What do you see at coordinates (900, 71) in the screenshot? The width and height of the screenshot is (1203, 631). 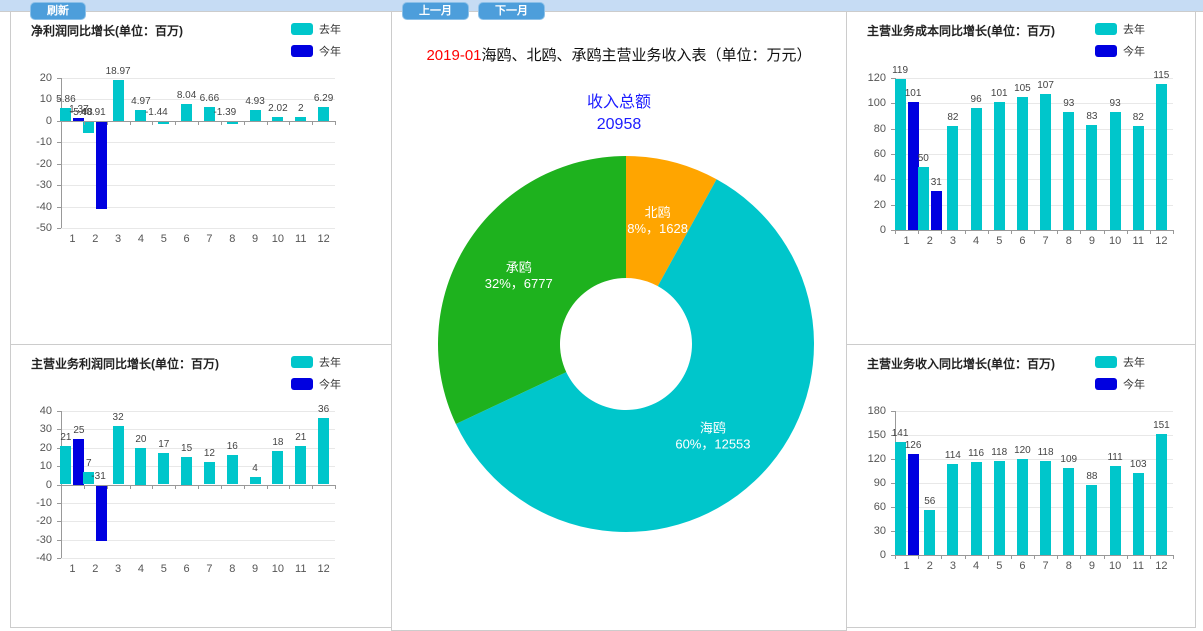 I see `bar-value-label: 119` at bounding box center [900, 71].